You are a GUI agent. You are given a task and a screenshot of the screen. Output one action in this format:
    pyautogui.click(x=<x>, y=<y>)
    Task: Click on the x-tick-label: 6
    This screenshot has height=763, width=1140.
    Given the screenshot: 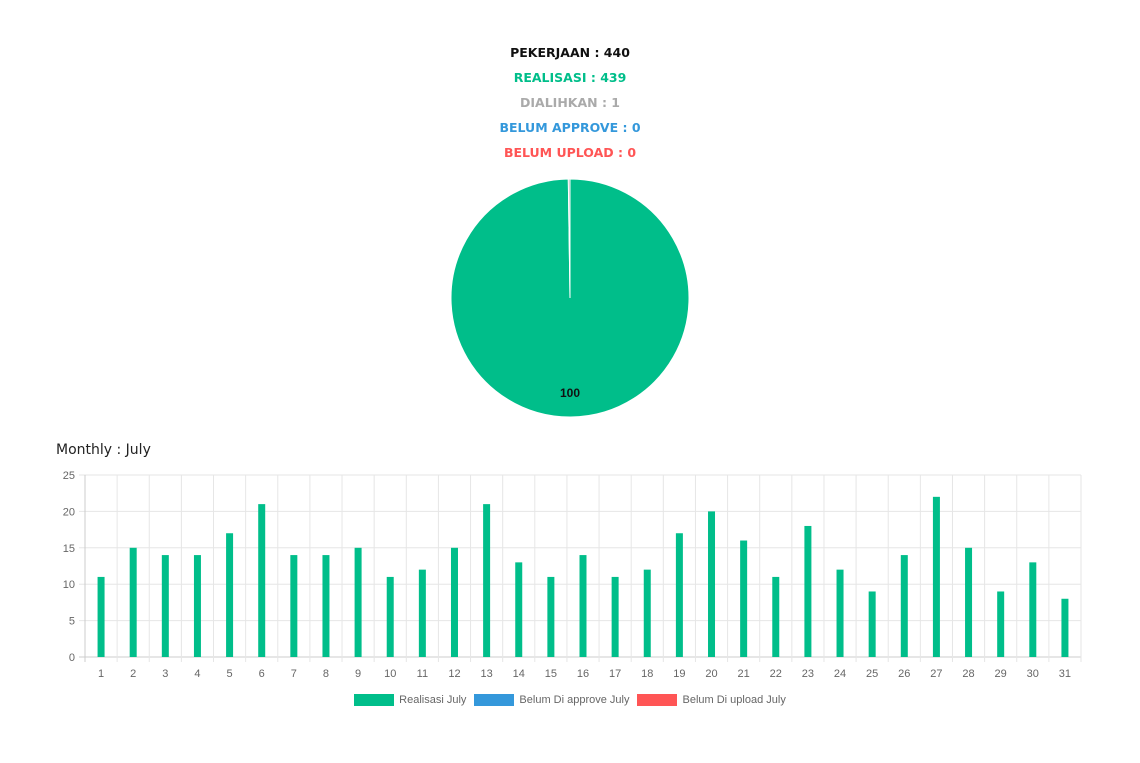 What is the action you would take?
    pyautogui.click(x=262, y=674)
    